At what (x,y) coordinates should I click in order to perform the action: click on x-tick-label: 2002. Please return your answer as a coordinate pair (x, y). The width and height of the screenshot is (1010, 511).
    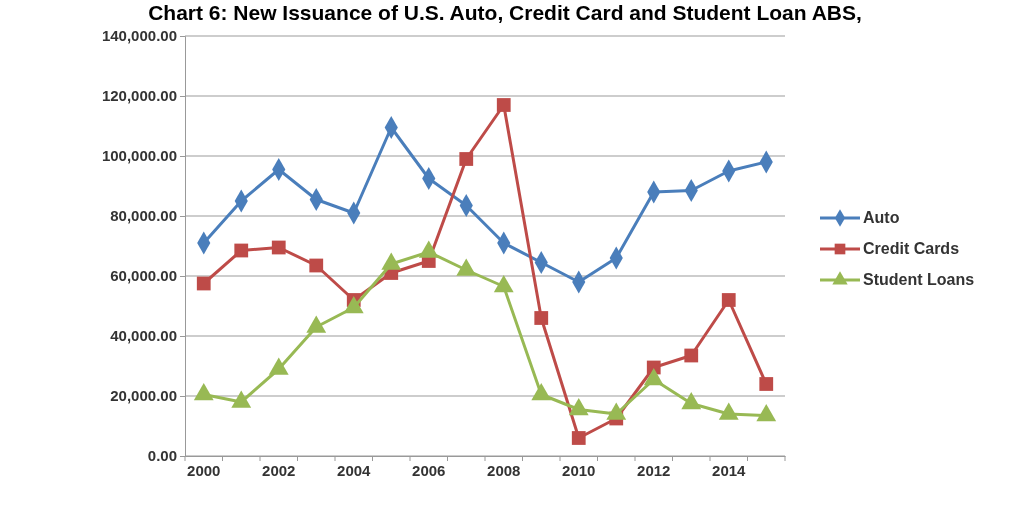
    Looking at the image, I should click on (279, 470).